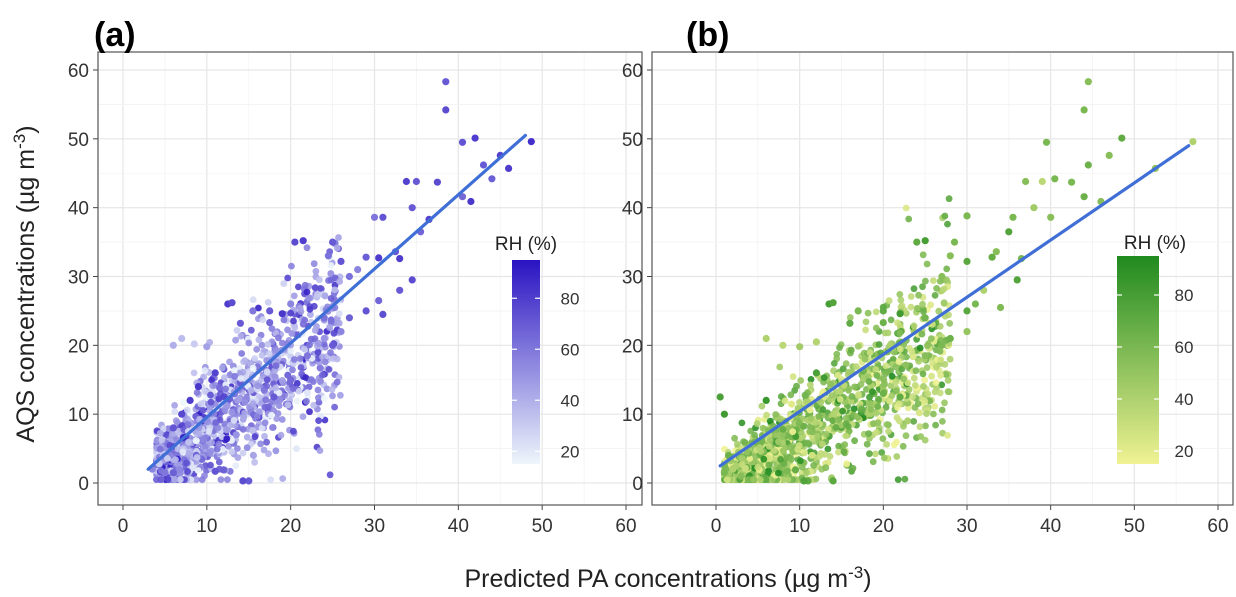 Image resolution: width=1236 pixels, height=597 pixels. Describe the element at coordinates (25, 283) in the screenshot. I see `y-axis-title: AQS concentrations (µg m-3)` at that location.